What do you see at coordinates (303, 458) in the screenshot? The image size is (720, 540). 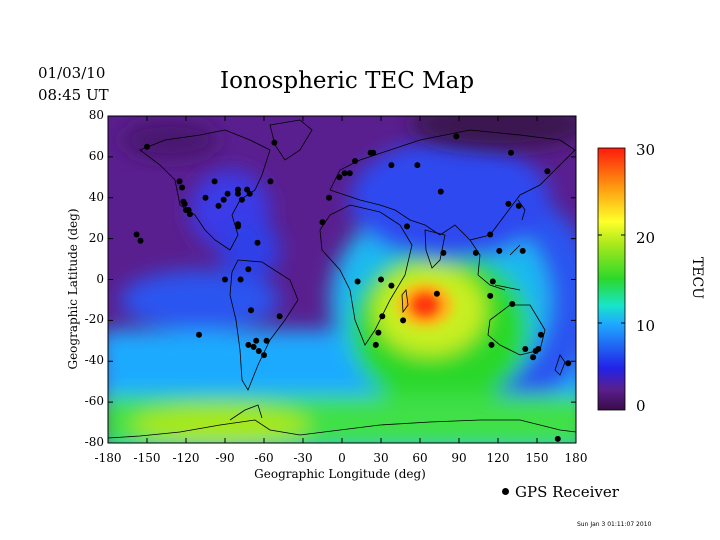 I see `x-tick-label--30: -30` at bounding box center [303, 458].